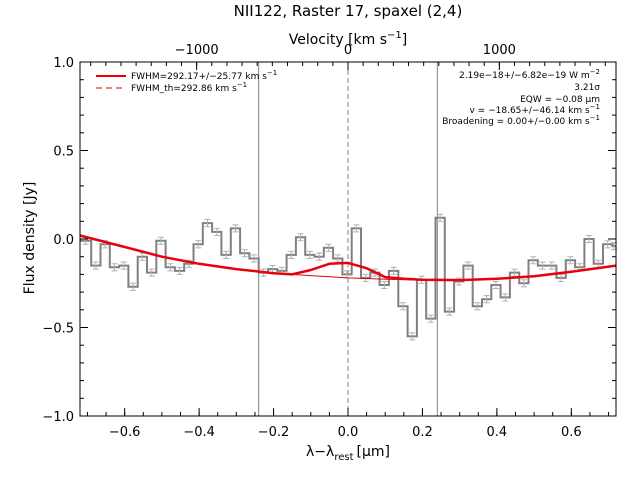 This screenshot has width=640, height=480. I want to click on legend-label-thermal: FWHM_th=292.86 km s−1, so click(189, 87).